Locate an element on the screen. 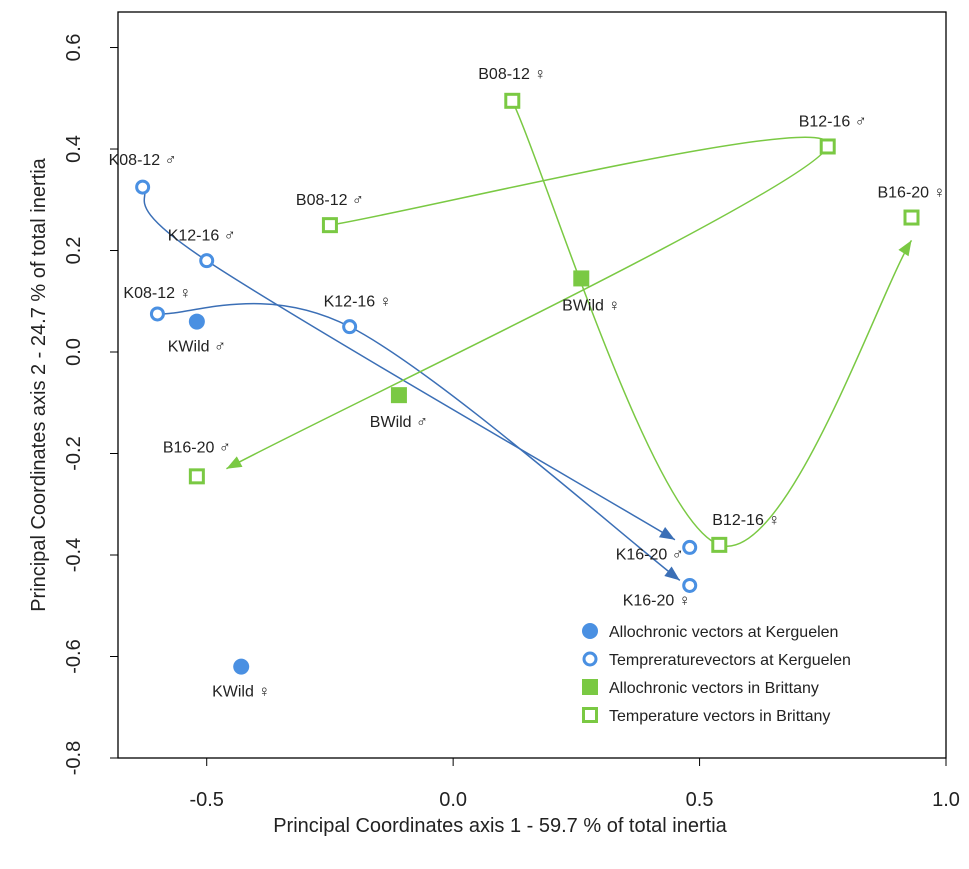 The width and height of the screenshot is (969, 869). point-label: K12-16 ♂ is located at coordinates (202, 236).